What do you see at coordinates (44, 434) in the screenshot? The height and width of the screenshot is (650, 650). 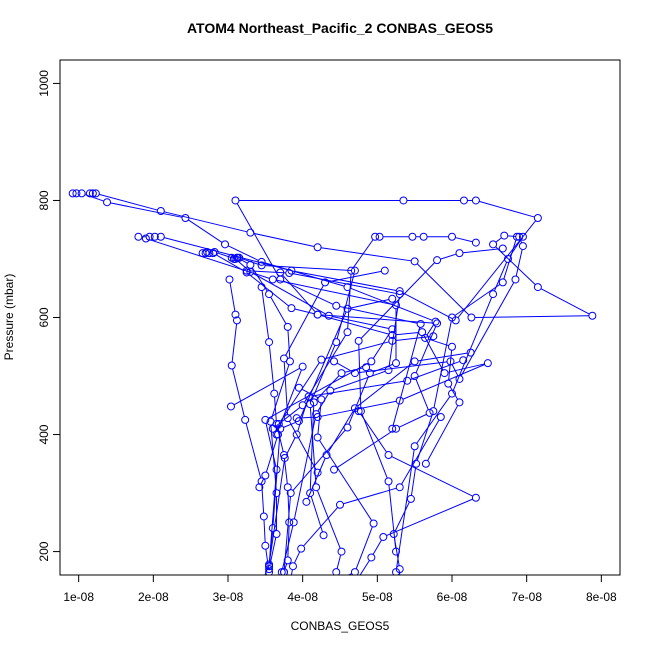 I see `y-tick-label: 400` at bounding box center [44, 434].